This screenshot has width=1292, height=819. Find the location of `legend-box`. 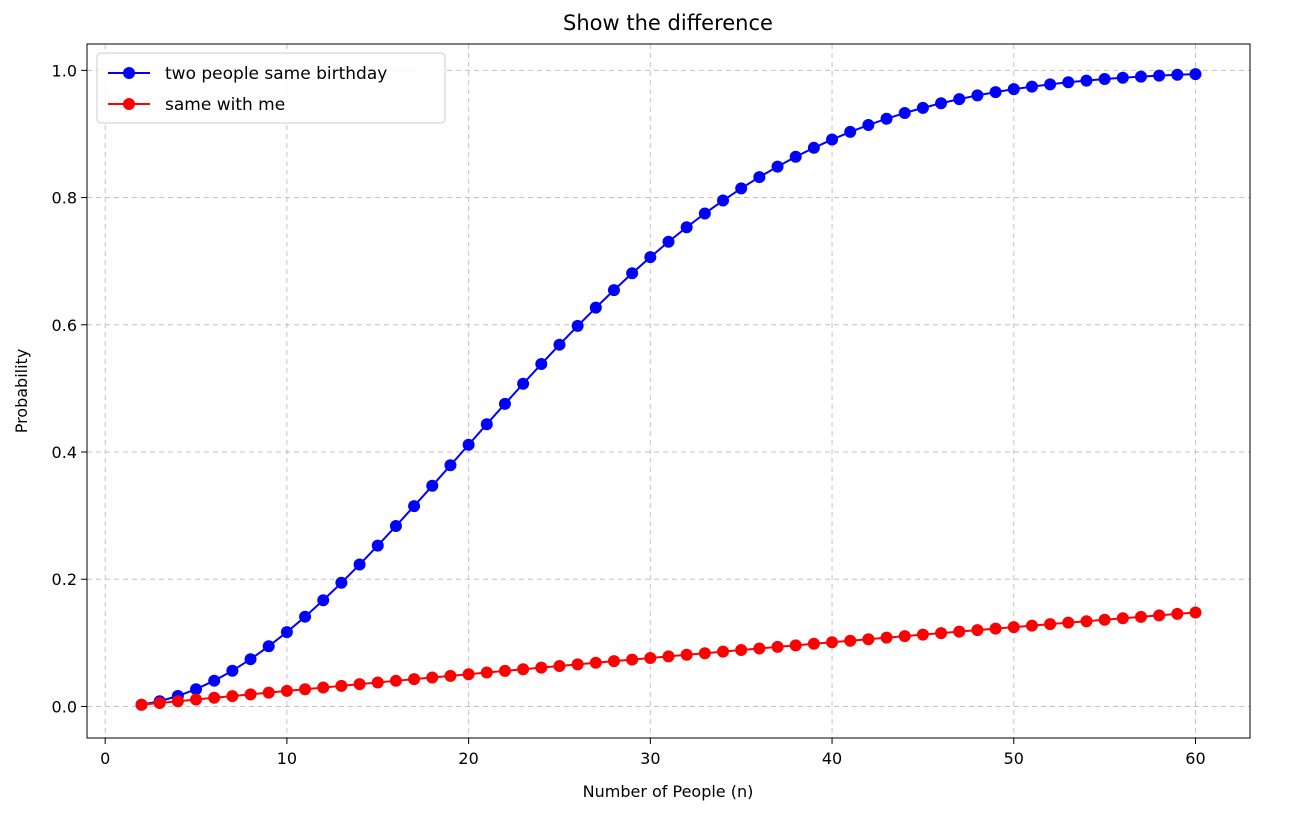

legend-box is located at coordinates (271, 88).